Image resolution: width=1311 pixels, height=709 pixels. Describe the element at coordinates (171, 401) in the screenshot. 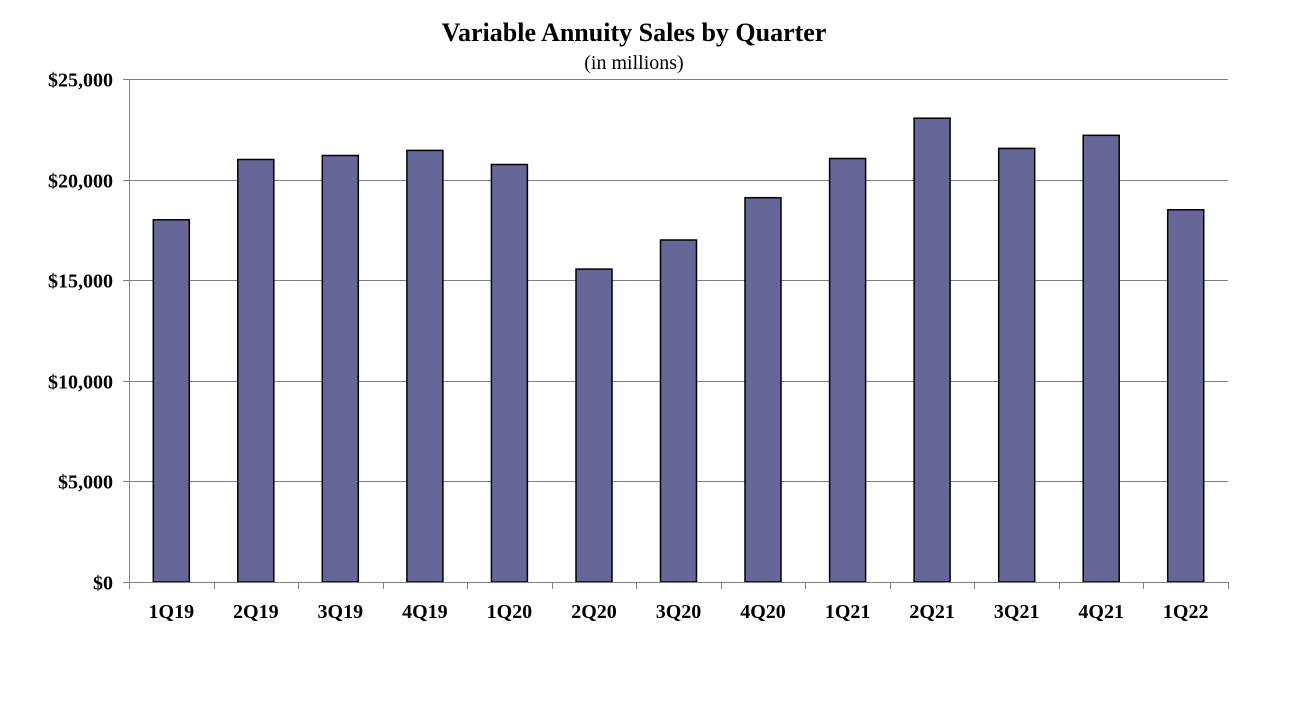

I see `bar-1q19` at that location.